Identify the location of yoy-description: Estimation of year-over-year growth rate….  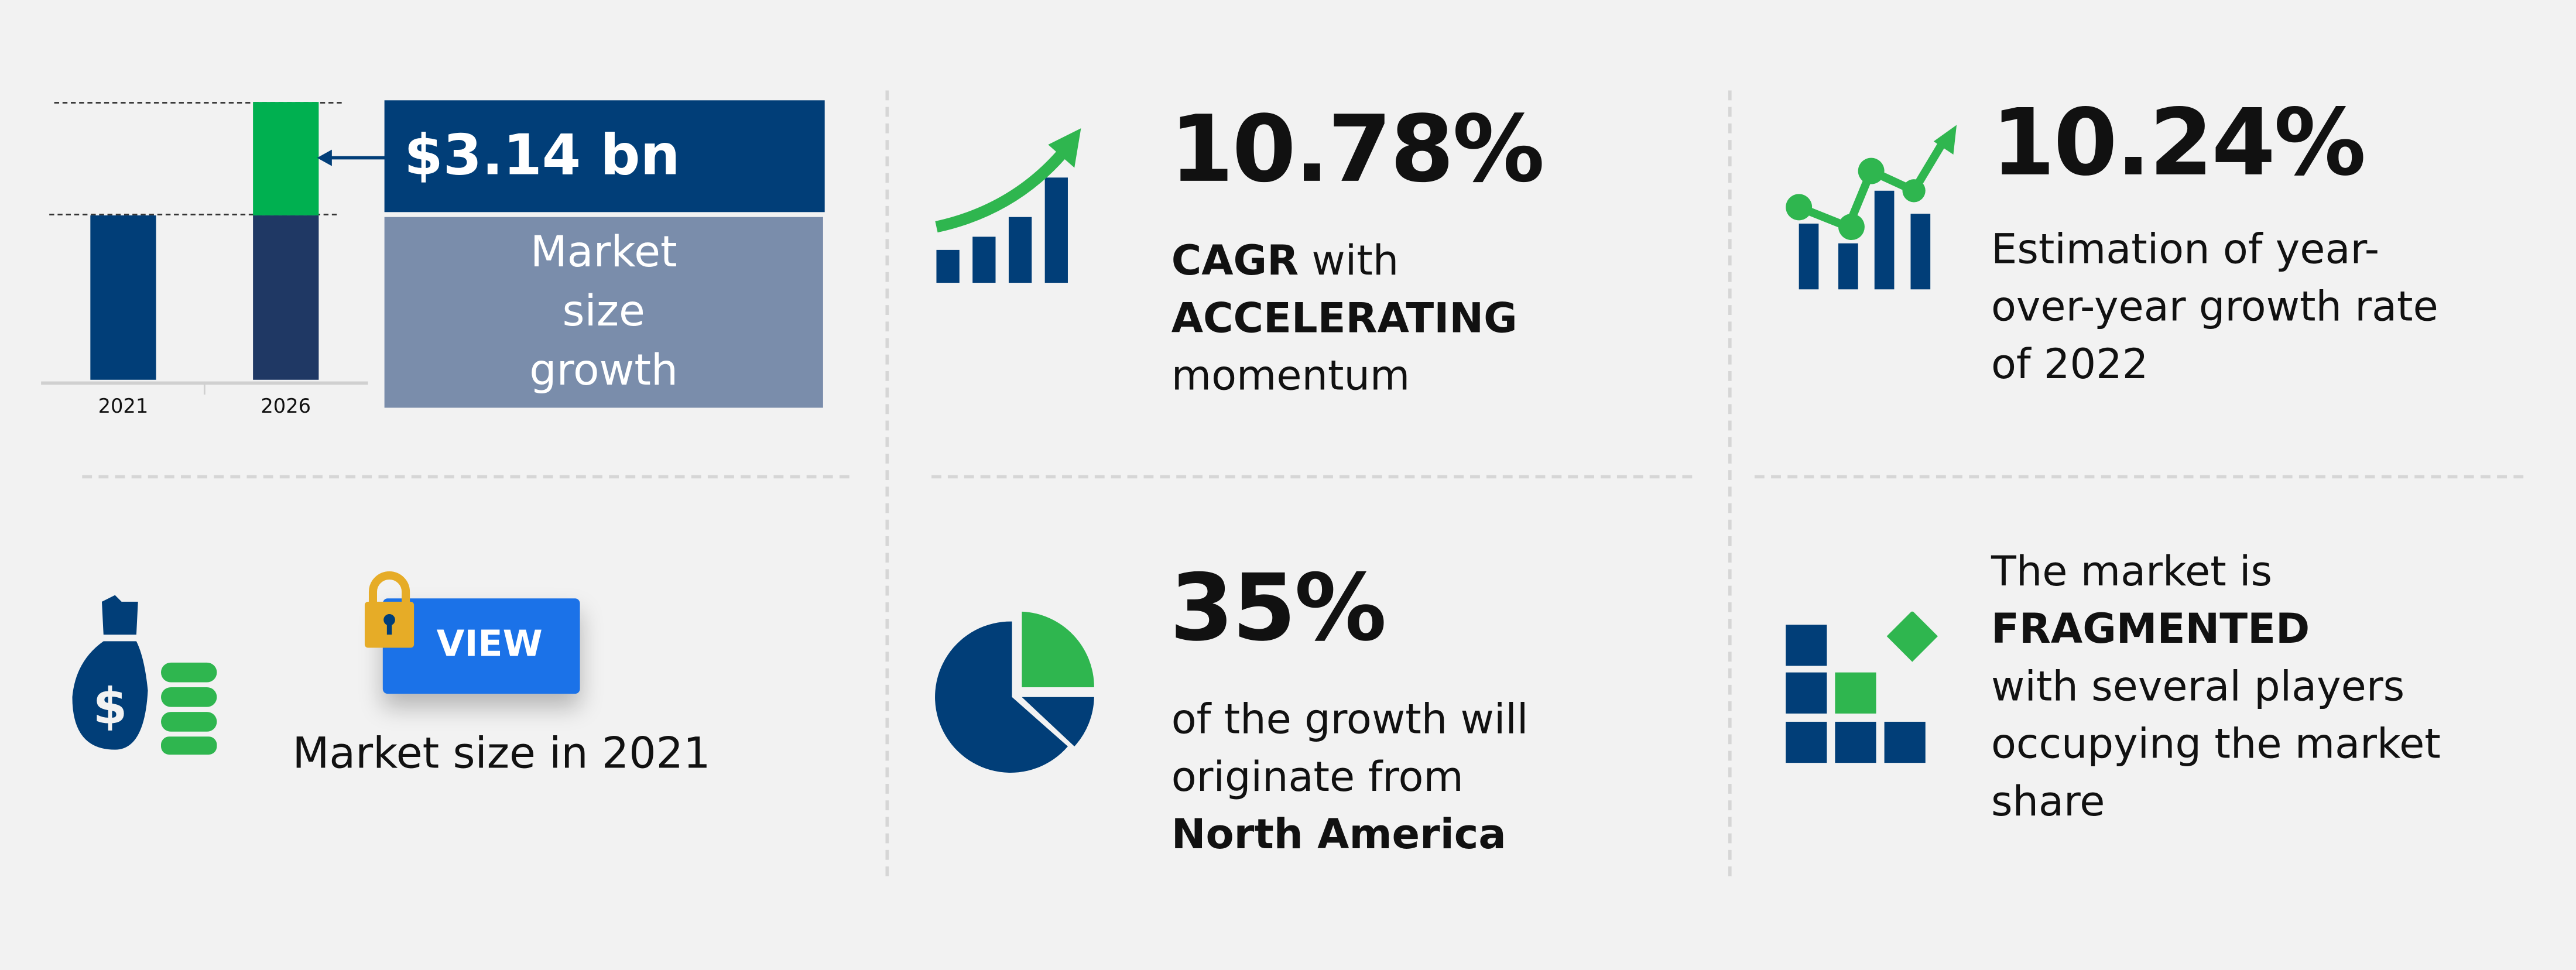
(2214, 306).